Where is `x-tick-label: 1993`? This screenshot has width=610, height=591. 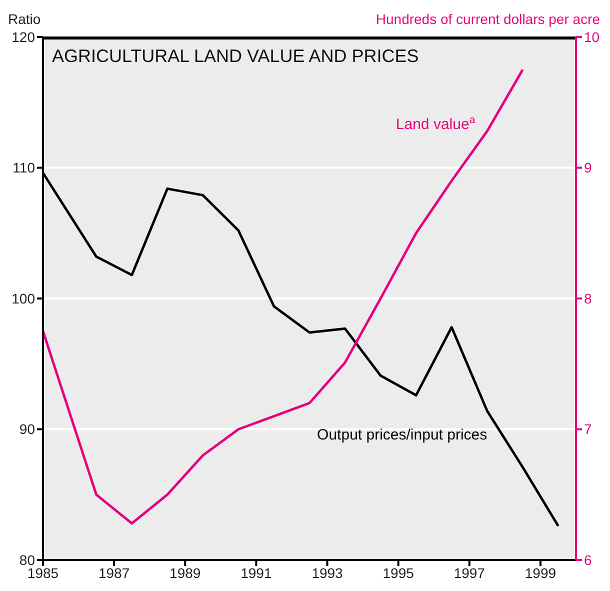 x-tick-label: 1993 is located at coordinates (328, 572).